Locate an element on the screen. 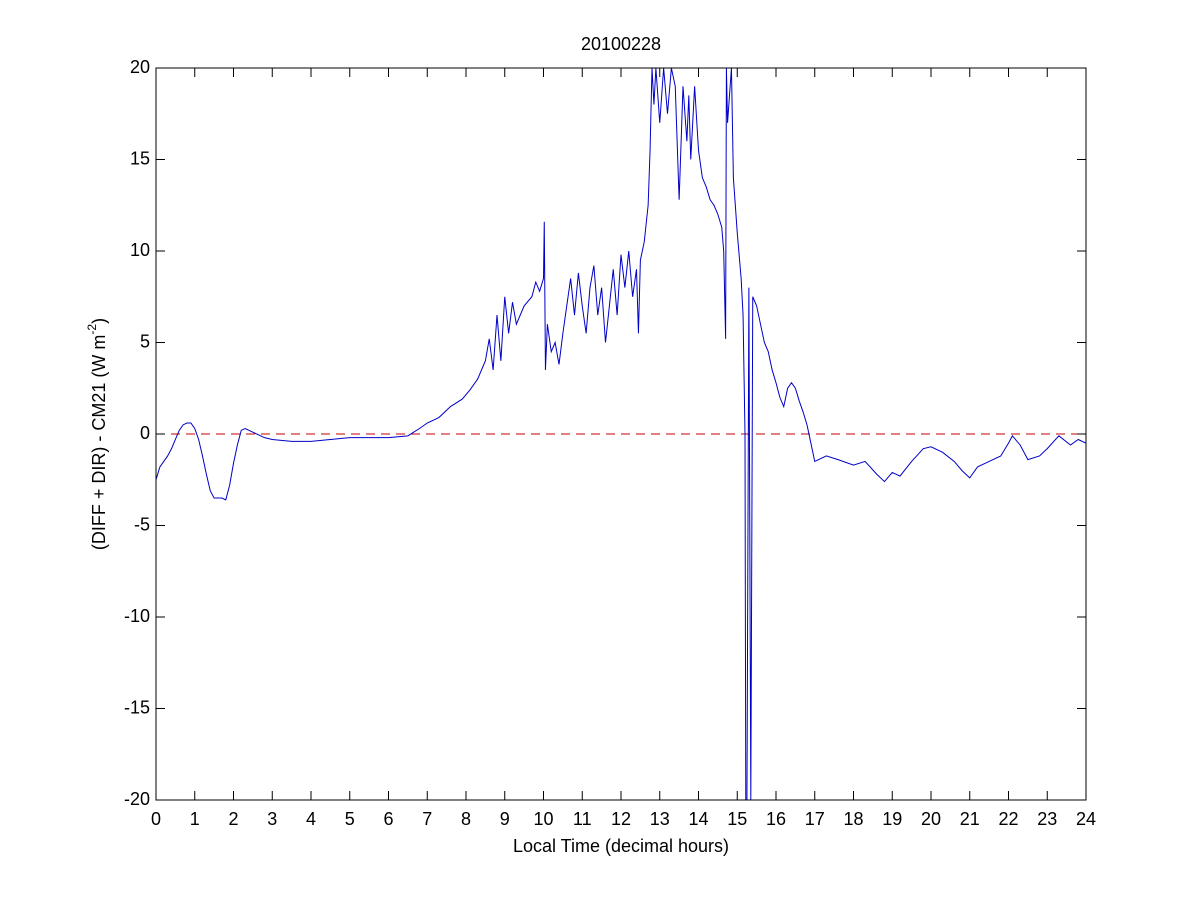 Image resolution: width=1200 pixels, height=900 pixels. y-tick-label: 10 is located at coordinates (140, 250).